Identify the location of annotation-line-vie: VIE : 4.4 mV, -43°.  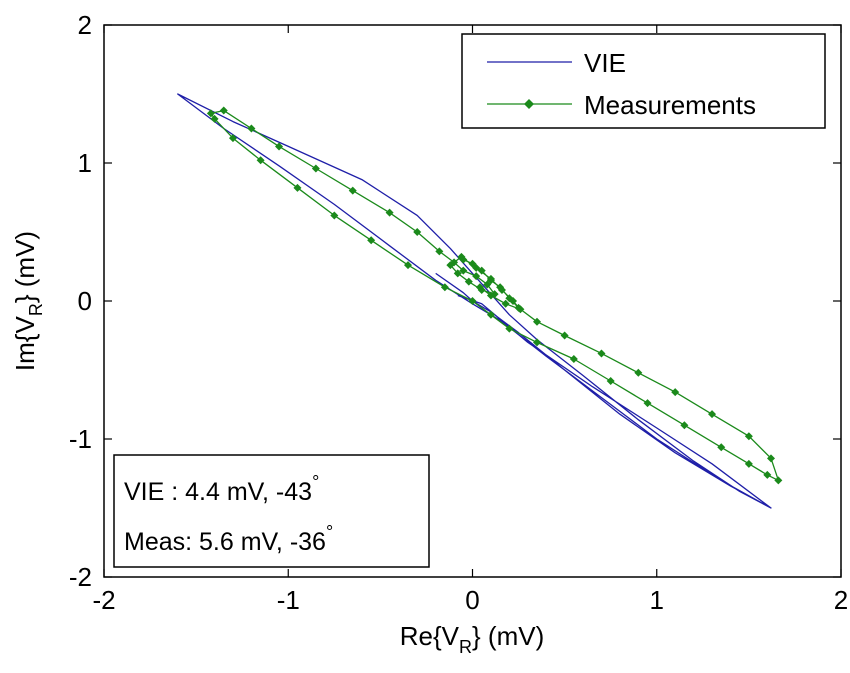
(221, 489).